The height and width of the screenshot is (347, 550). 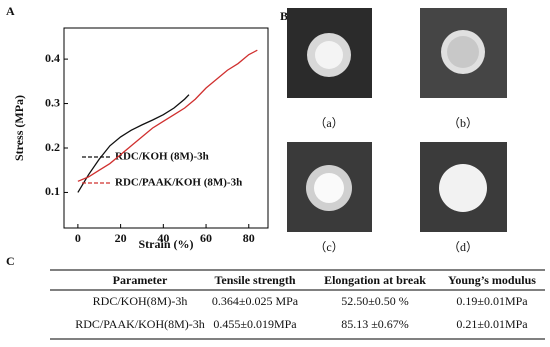 What do you see at coordinates (140, 280) in the screenshot?
I see `table-header: Parameter` at bounding box center [140, 280].